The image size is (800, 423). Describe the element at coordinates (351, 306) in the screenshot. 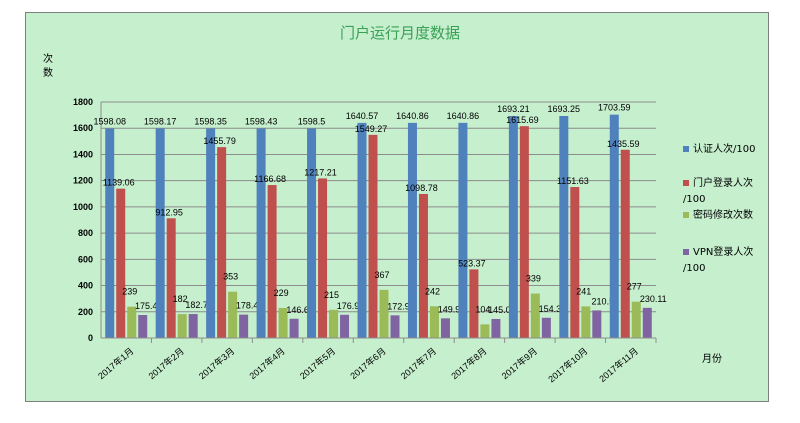

I see `data-label: 176.95` at that location.